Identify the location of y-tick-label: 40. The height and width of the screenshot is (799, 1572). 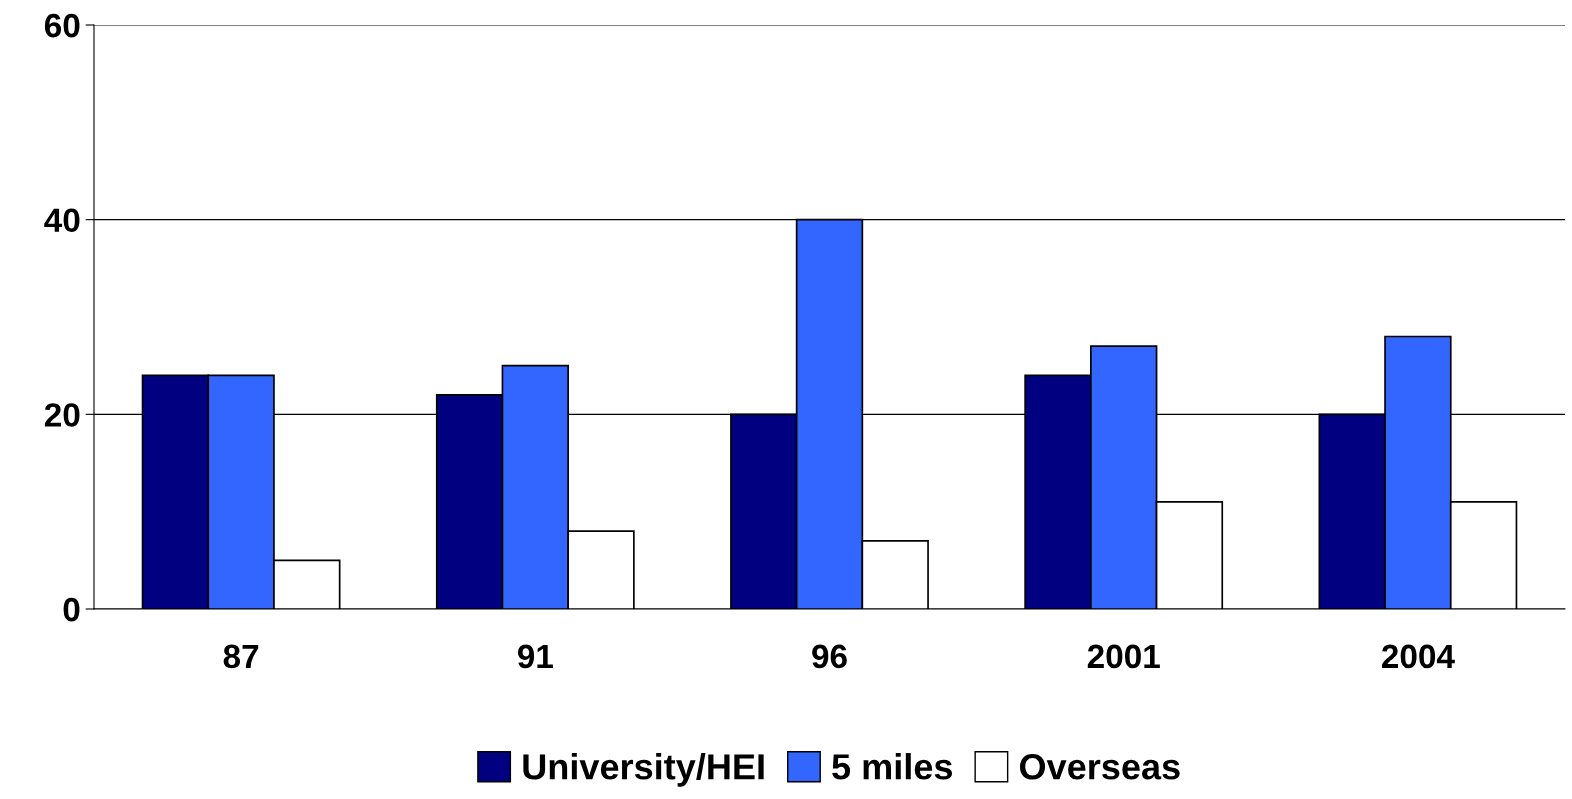
(62, 220).